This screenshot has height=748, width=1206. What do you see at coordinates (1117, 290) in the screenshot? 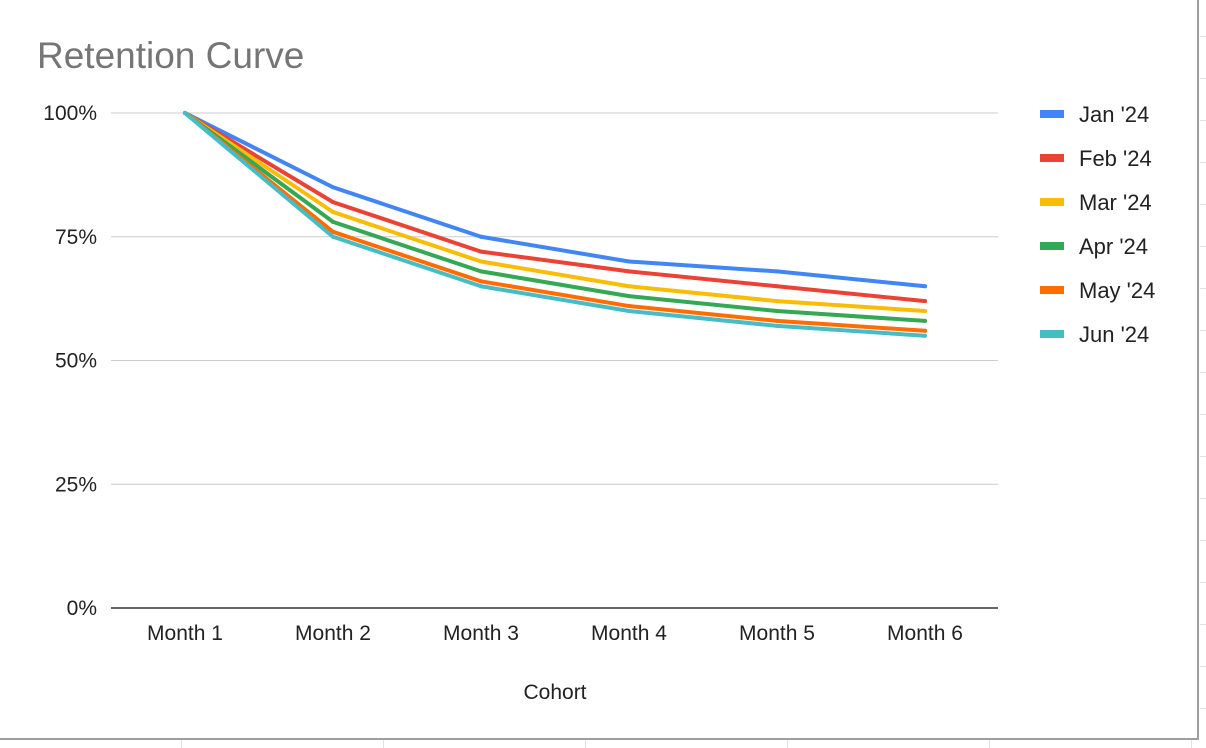
I see `legend-label: May '24` at bounding box center [1117, 290].